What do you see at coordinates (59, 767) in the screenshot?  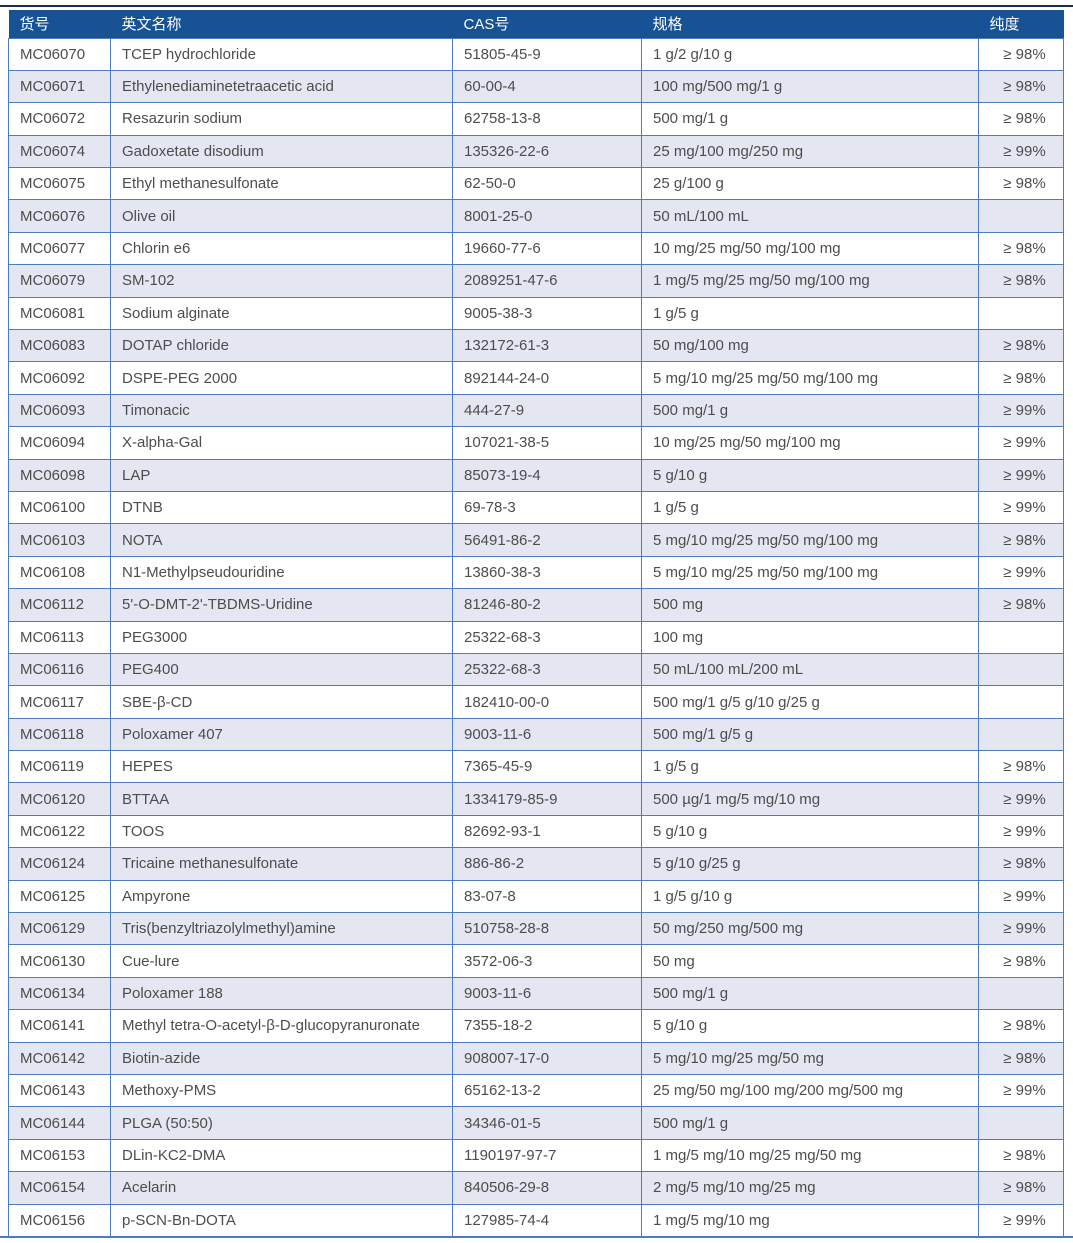 I see `cell-code: MC06119` at bounding box center [59, 767].